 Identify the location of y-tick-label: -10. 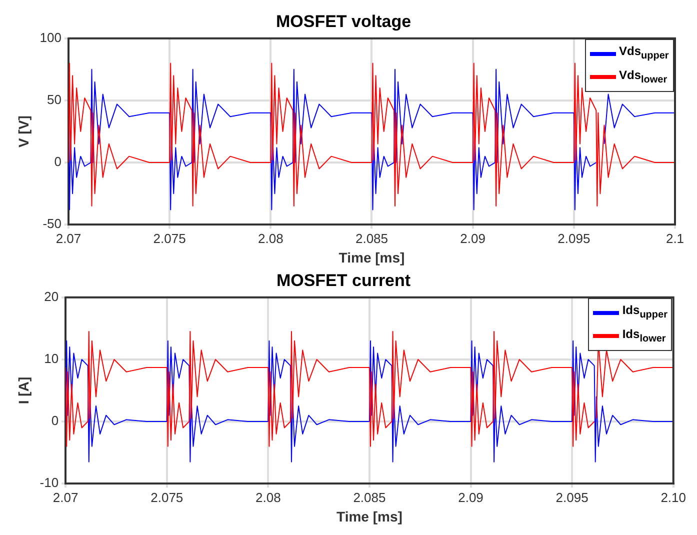
(49, 482).